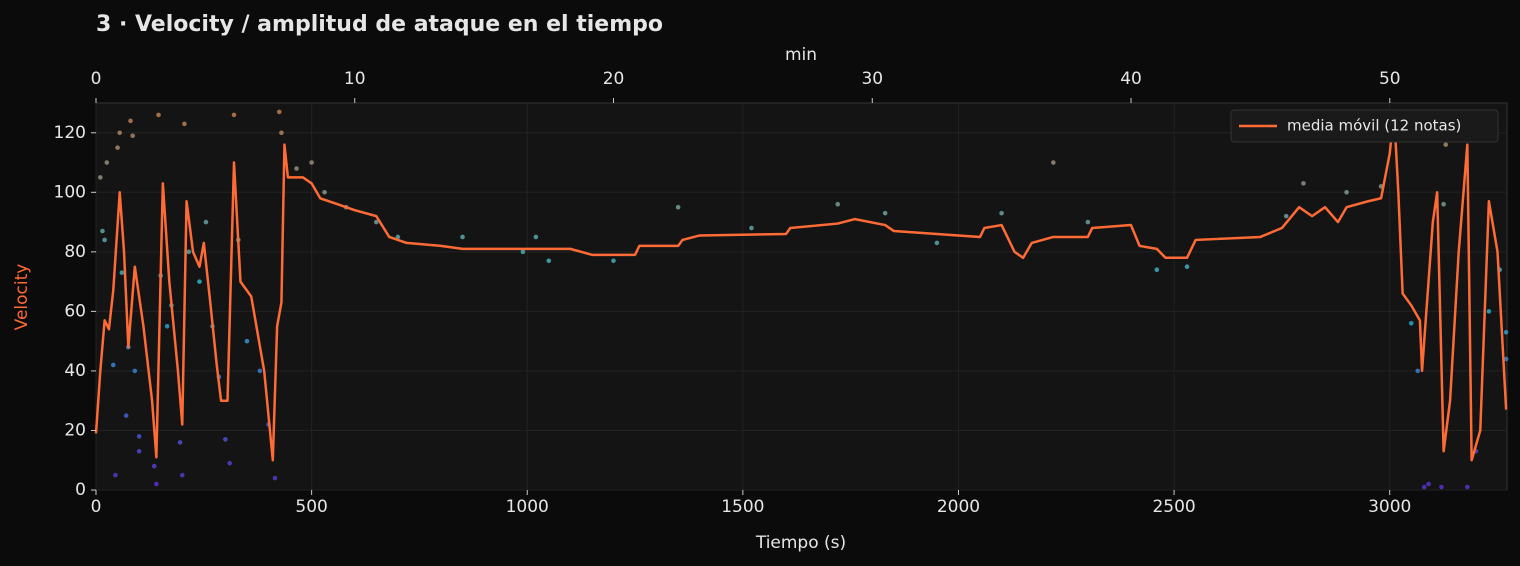 Image resolution: width=1520 pixels, height=566 pixels. What do you see at coordinates (22, 297) in the screenshot?
I see `y-axis-label: Velocity` at bounding box center [22, 297].